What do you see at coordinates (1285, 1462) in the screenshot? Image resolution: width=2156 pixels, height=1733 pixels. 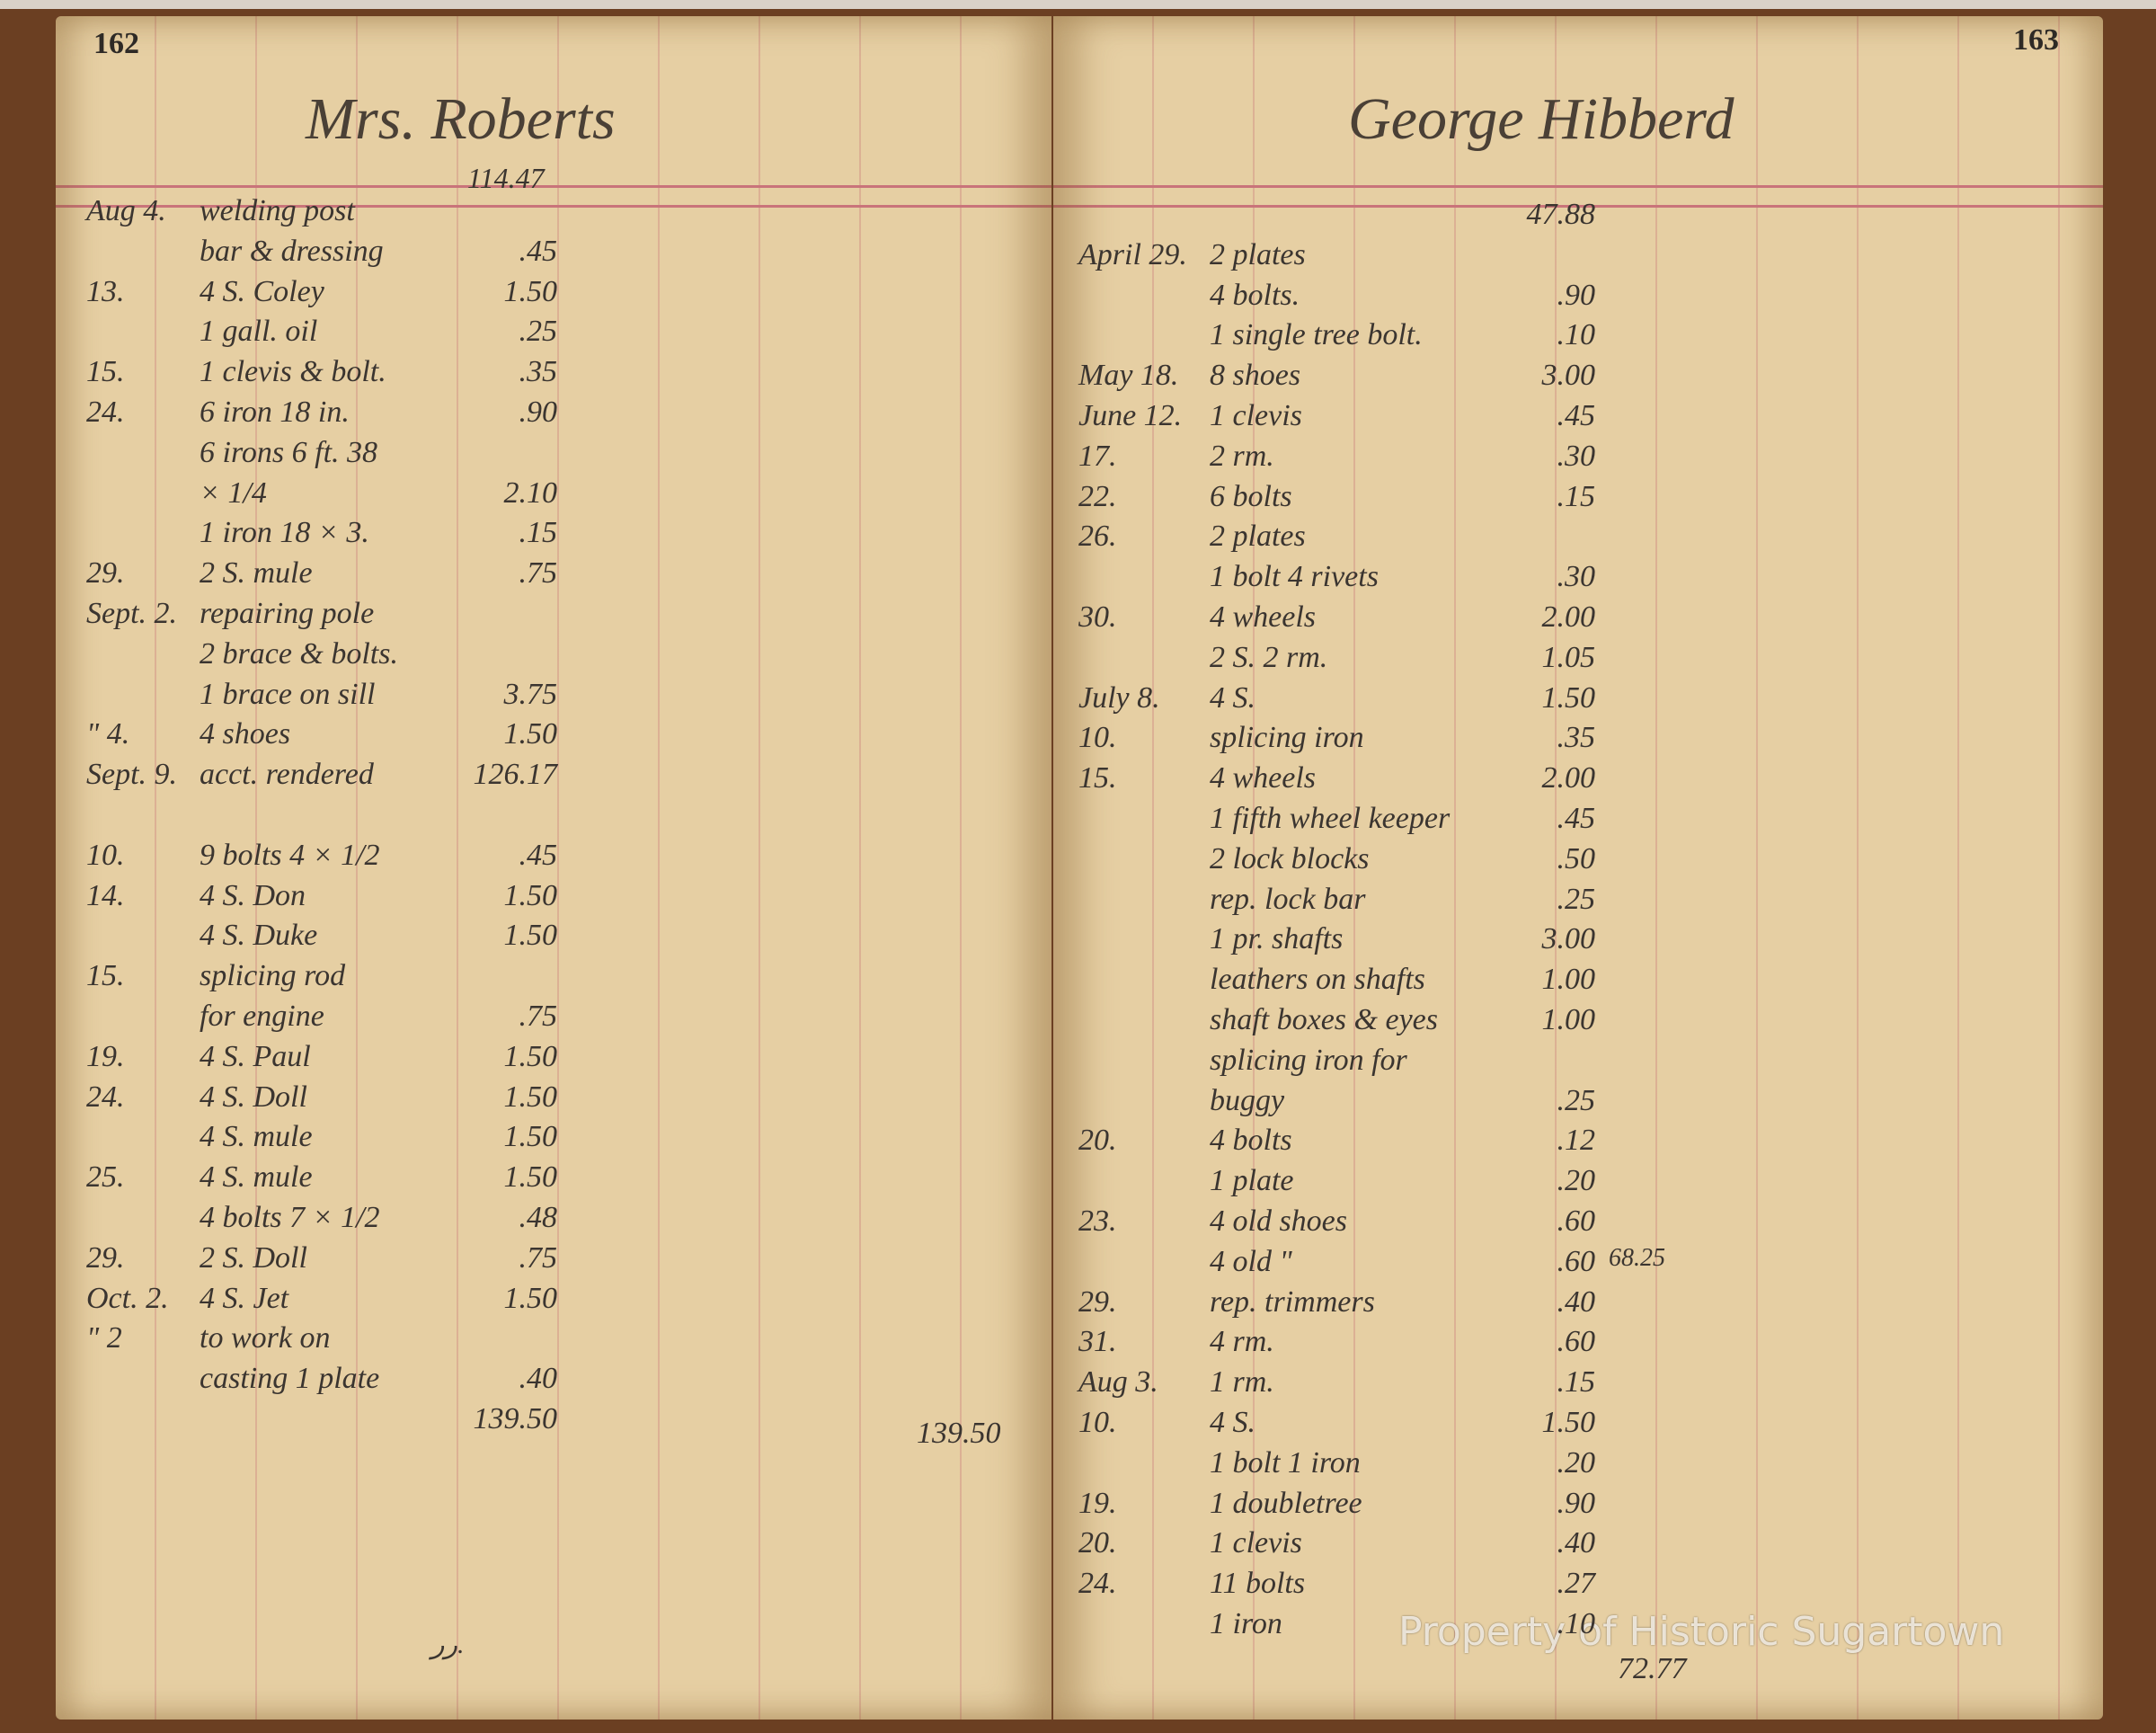 I see `entry-item: 1 bolt 1 iron` at bounding box center [1285, 1462].